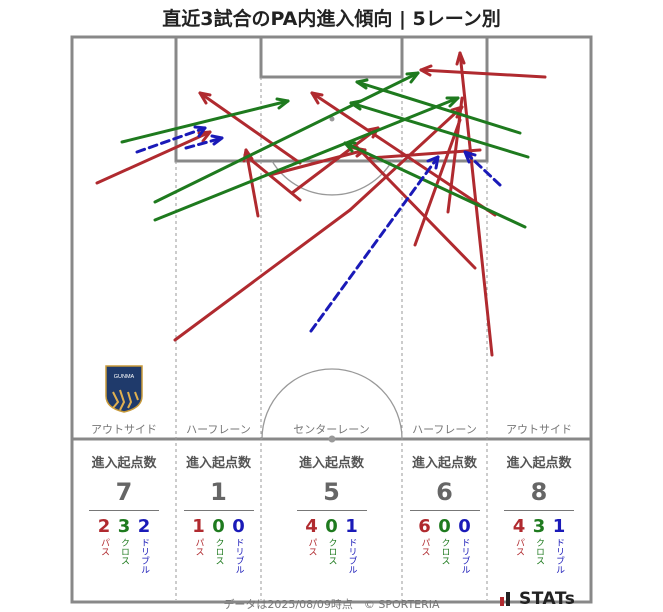  What do you see at coordinates (218, 492) in the screenshot?
I see `stat-total: 1` at bounding box center [218, 492].